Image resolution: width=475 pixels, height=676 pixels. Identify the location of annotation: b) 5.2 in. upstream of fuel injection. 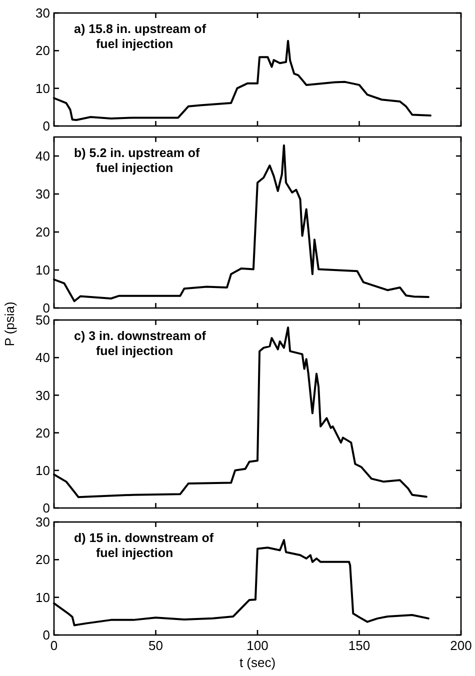
(137, 160).